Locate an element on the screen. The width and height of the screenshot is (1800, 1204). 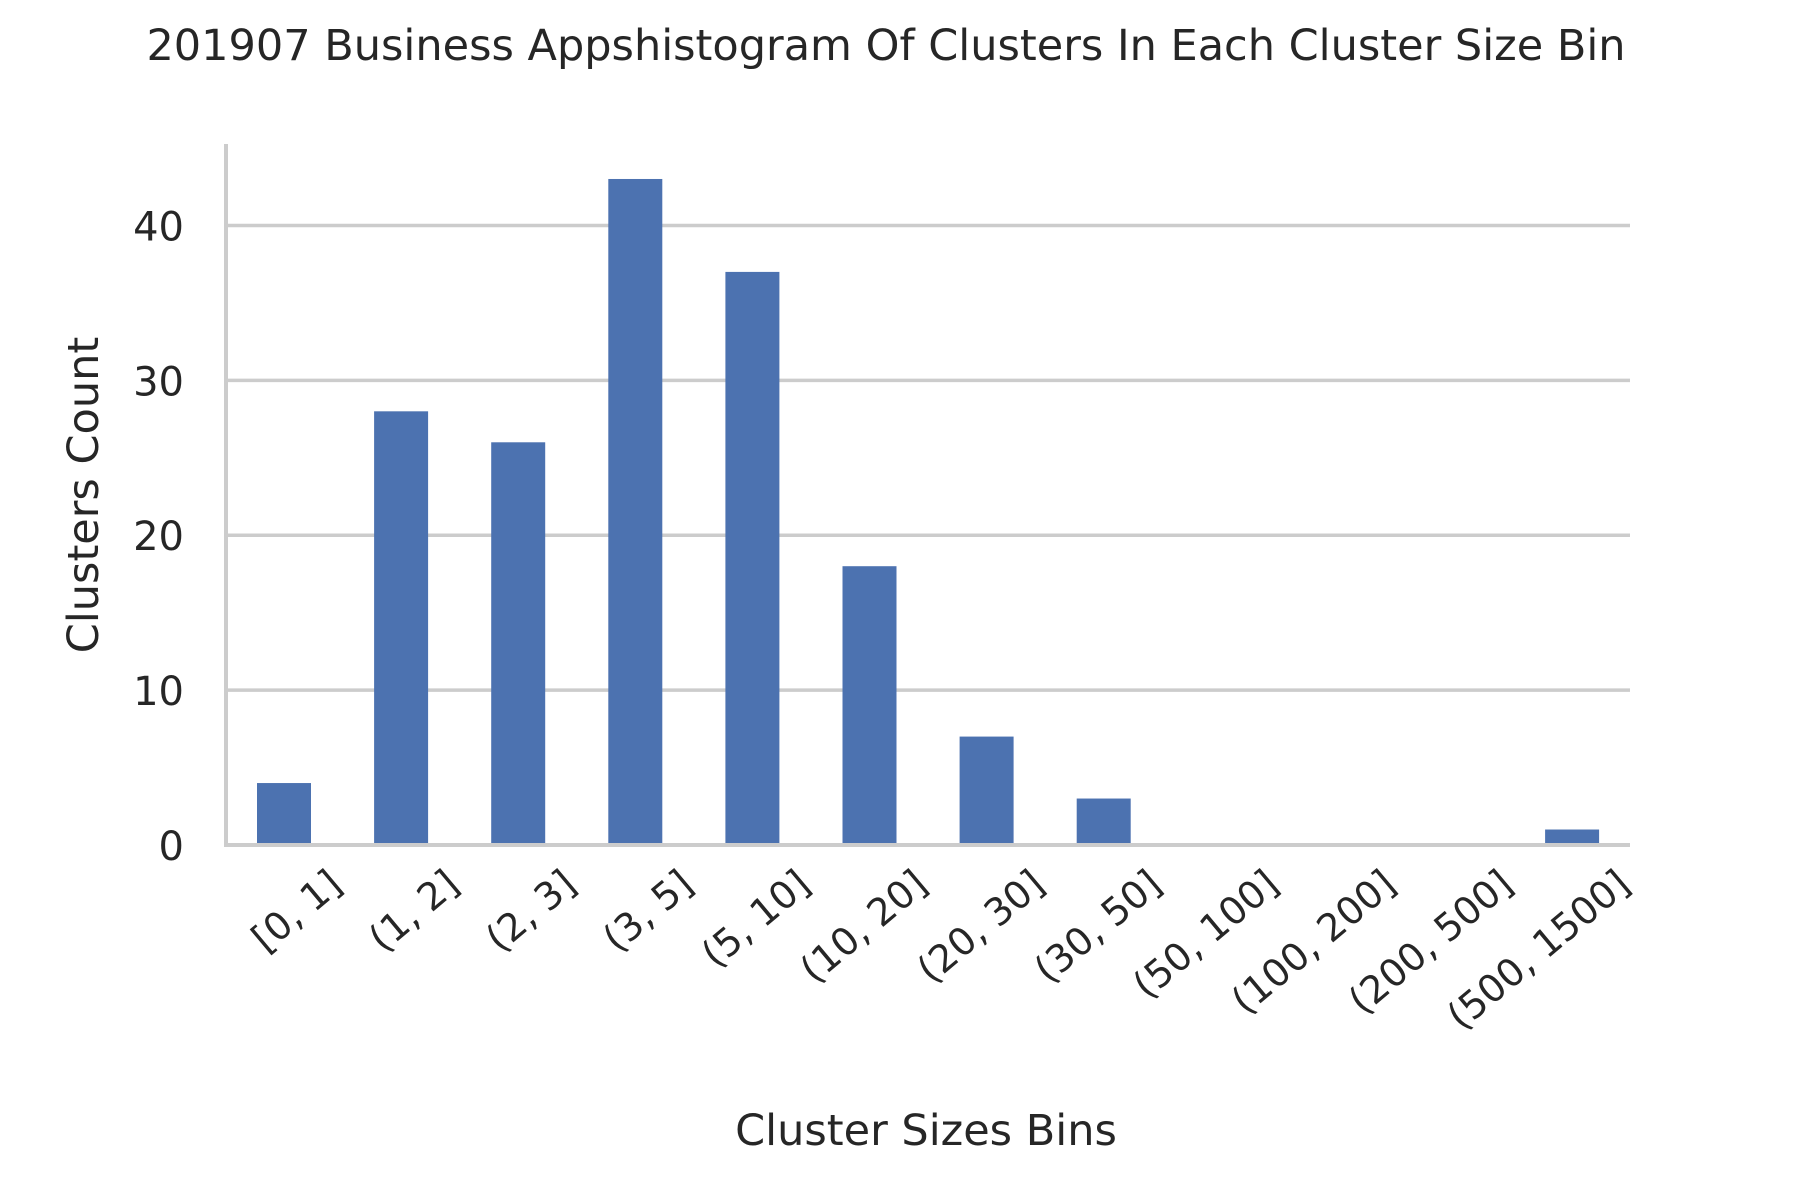
x-tick-label: (1, 2] is located at coordinates (413, 910).